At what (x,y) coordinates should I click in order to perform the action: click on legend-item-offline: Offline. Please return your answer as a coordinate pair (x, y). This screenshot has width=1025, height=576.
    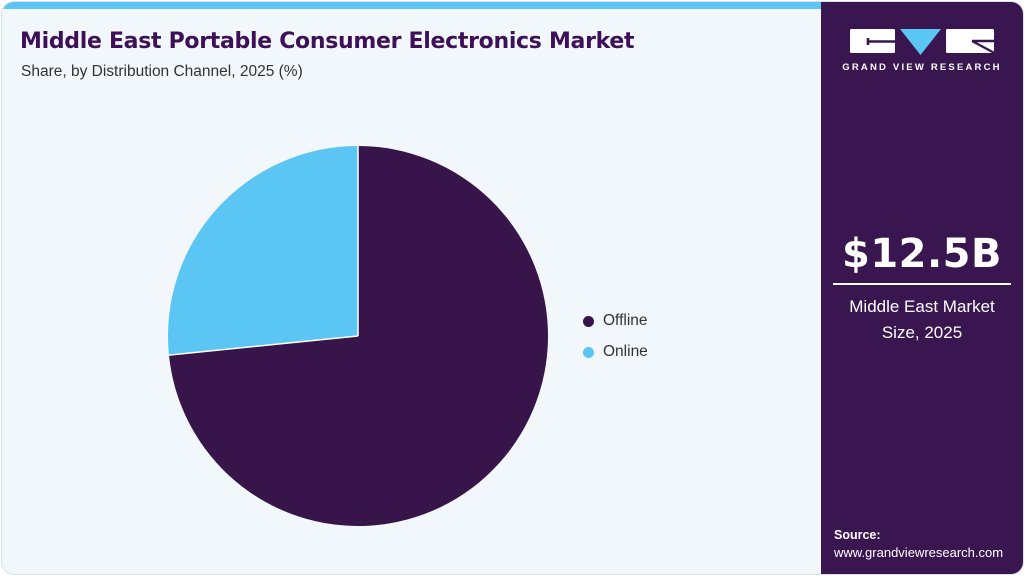
    Looking at the image, I should click on (615, 321).